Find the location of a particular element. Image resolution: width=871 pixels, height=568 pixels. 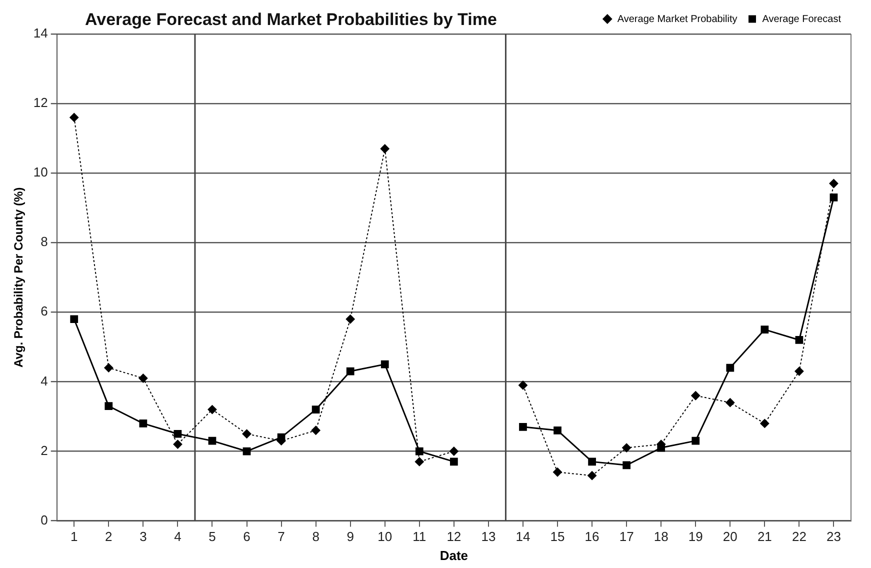

x-tick-label: 7 is located at coordinates (281, 536).